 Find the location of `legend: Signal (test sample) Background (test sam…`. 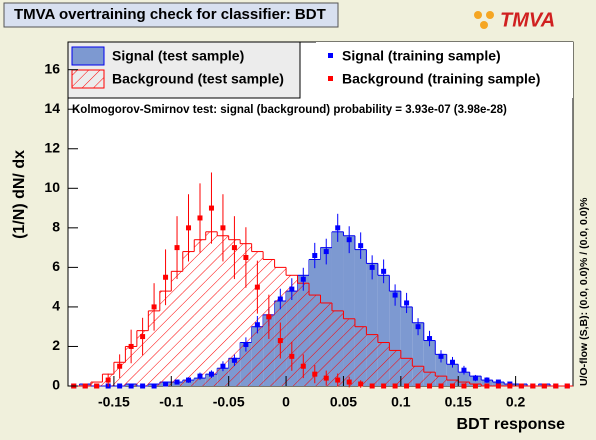

legend: Signal (test sample) Background (test sam… is located at coordinates (320, 70).